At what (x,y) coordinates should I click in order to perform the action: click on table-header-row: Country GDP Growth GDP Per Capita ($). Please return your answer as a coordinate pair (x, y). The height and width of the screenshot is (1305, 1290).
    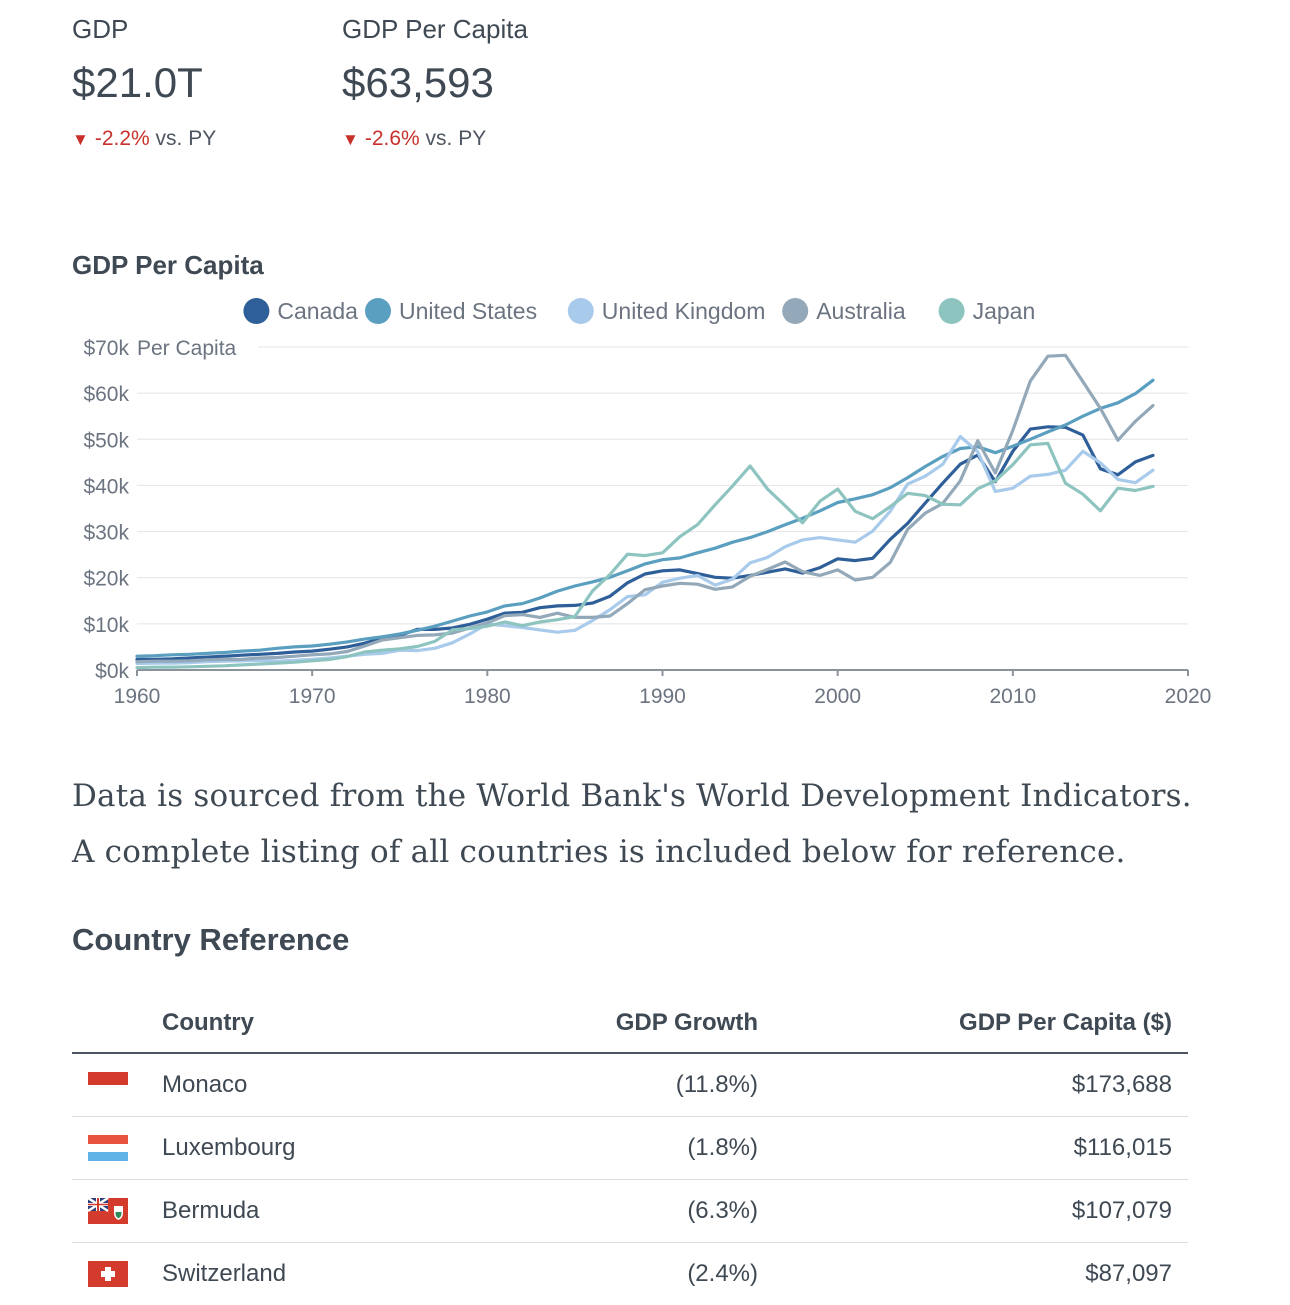
    Looking at the image, I should click on (630, 1023).